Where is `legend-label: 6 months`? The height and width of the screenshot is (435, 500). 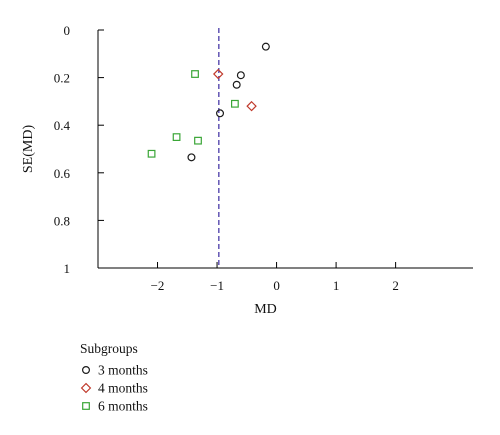 legend-label: 6 months is located at coordinates (123, 406).